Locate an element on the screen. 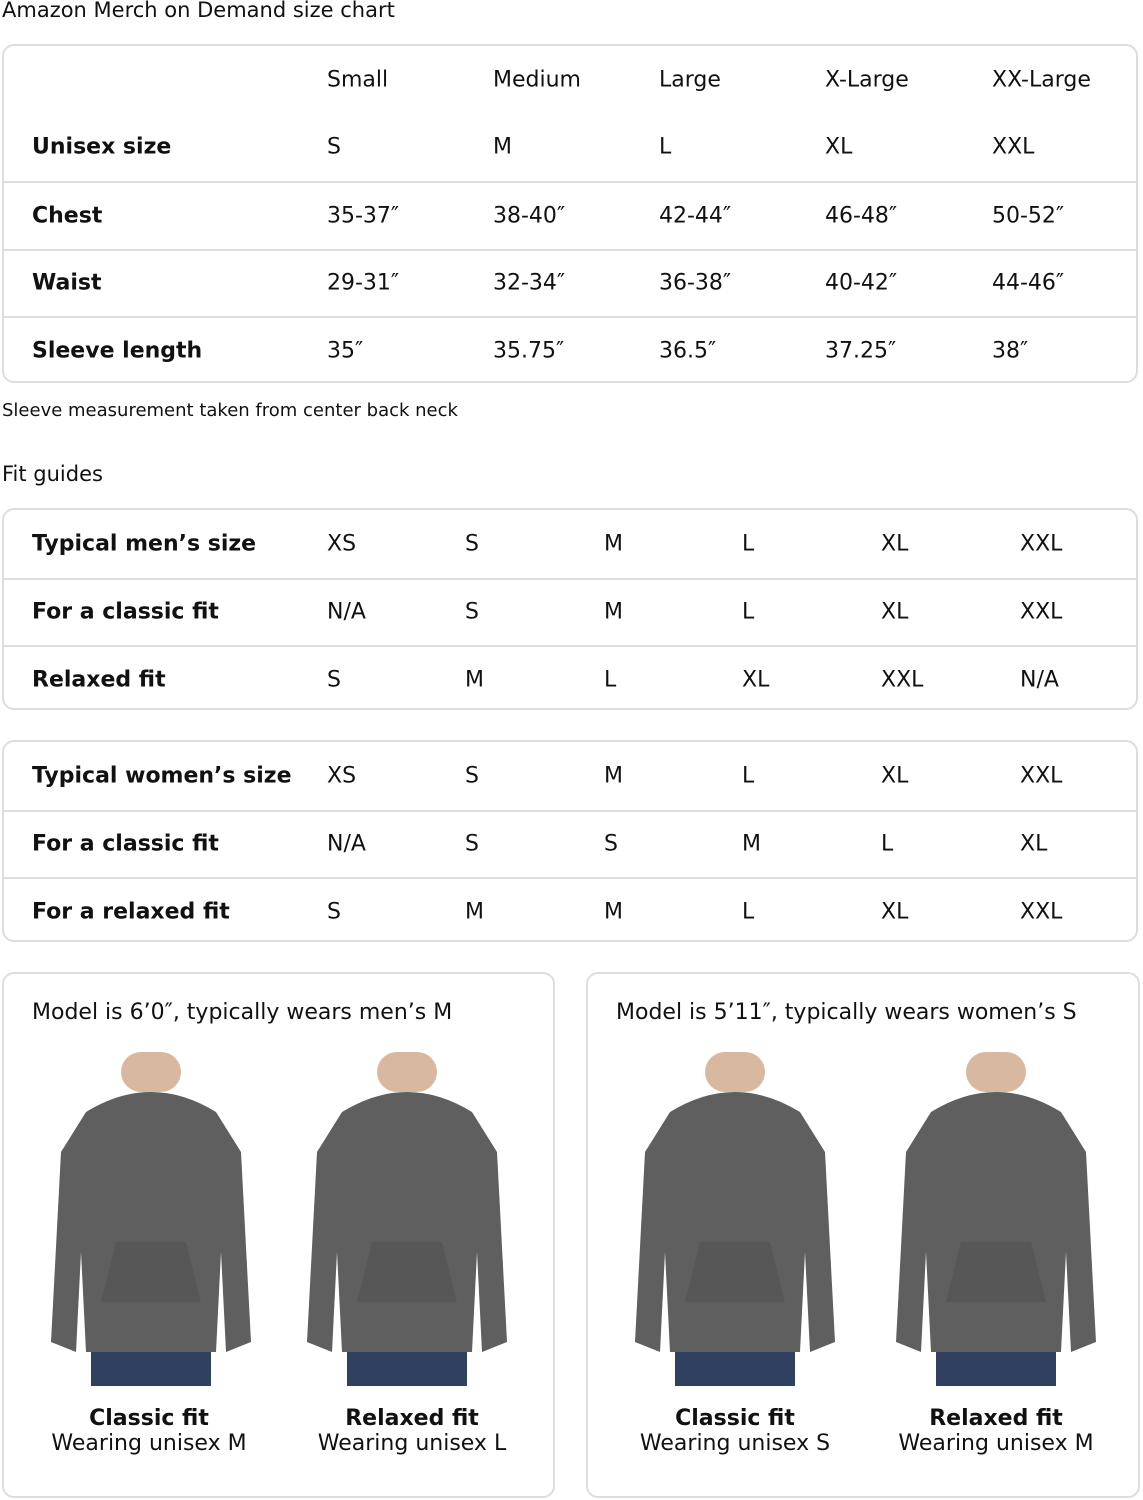  table-cell: 42-44″ is located at coordinates (695, 216).